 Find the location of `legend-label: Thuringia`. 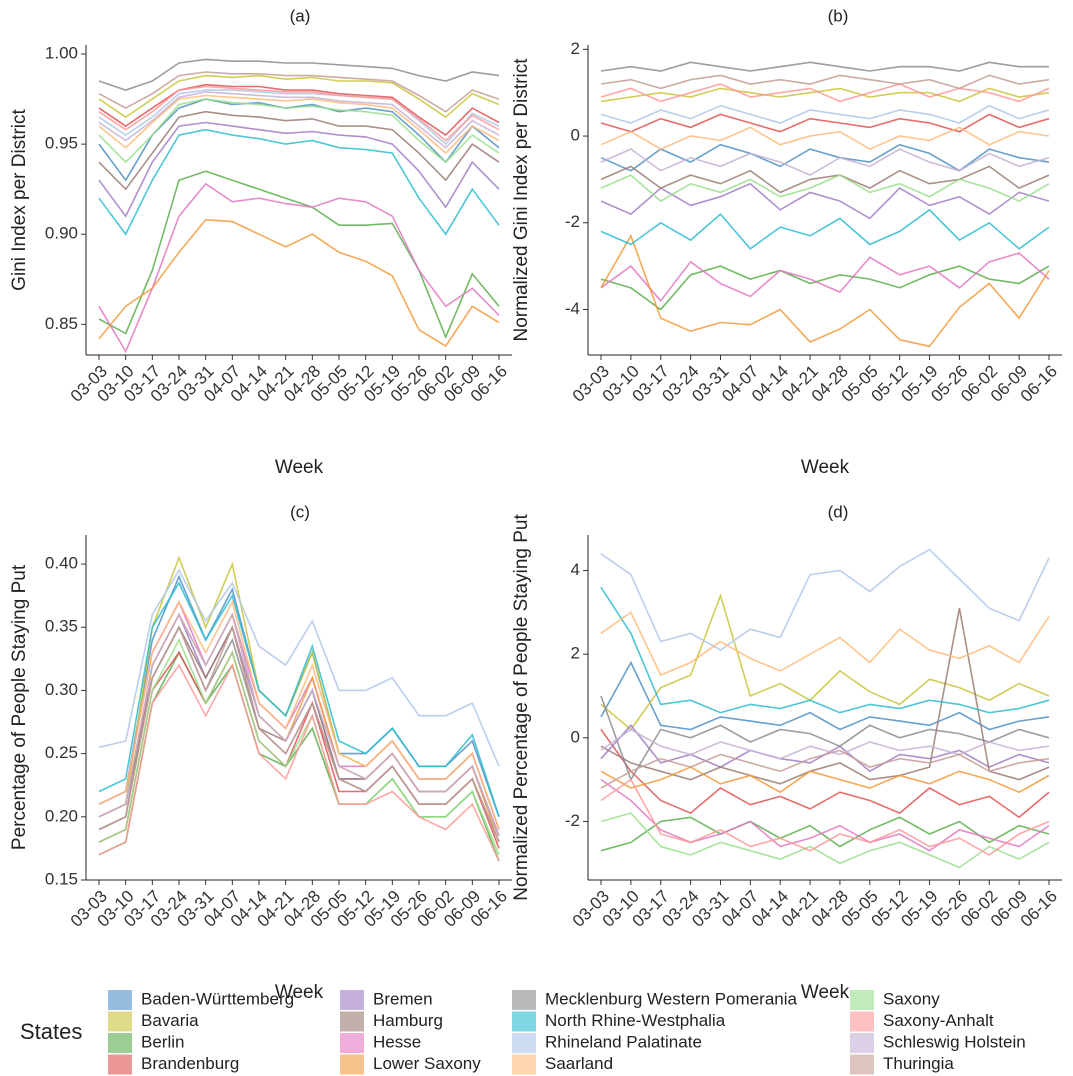

legend-label: Thuringia is located at coordinates (918, 1063).